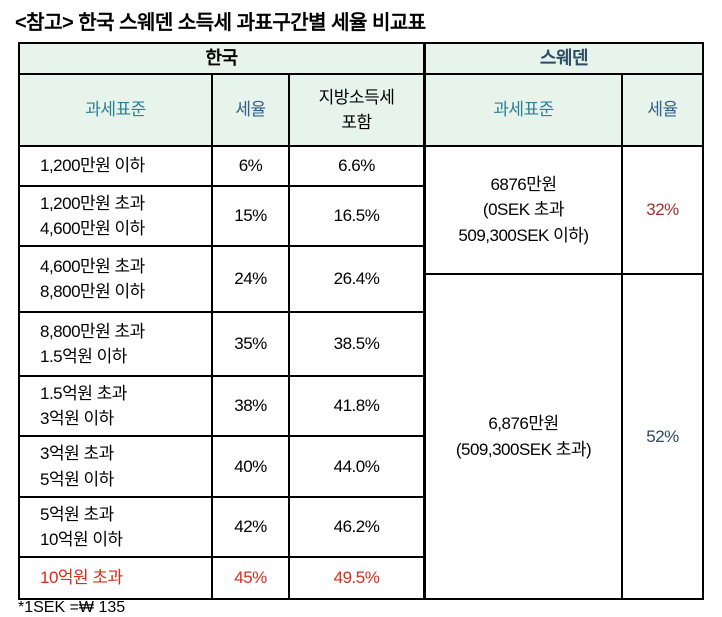 This screenshot has height=617, width=722. Describe the element at coordinates (662, 436) in the screenshot. I see `sweden-rate-cell-upper: 52%` at that location.